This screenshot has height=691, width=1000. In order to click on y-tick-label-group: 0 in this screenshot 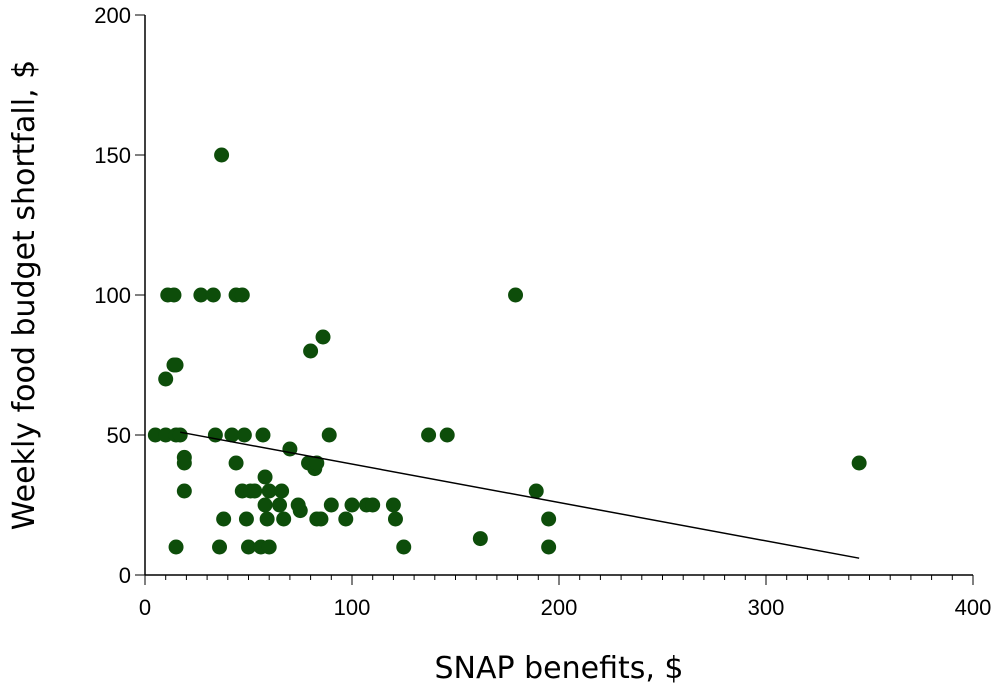, I will do `click(125, 575)`.